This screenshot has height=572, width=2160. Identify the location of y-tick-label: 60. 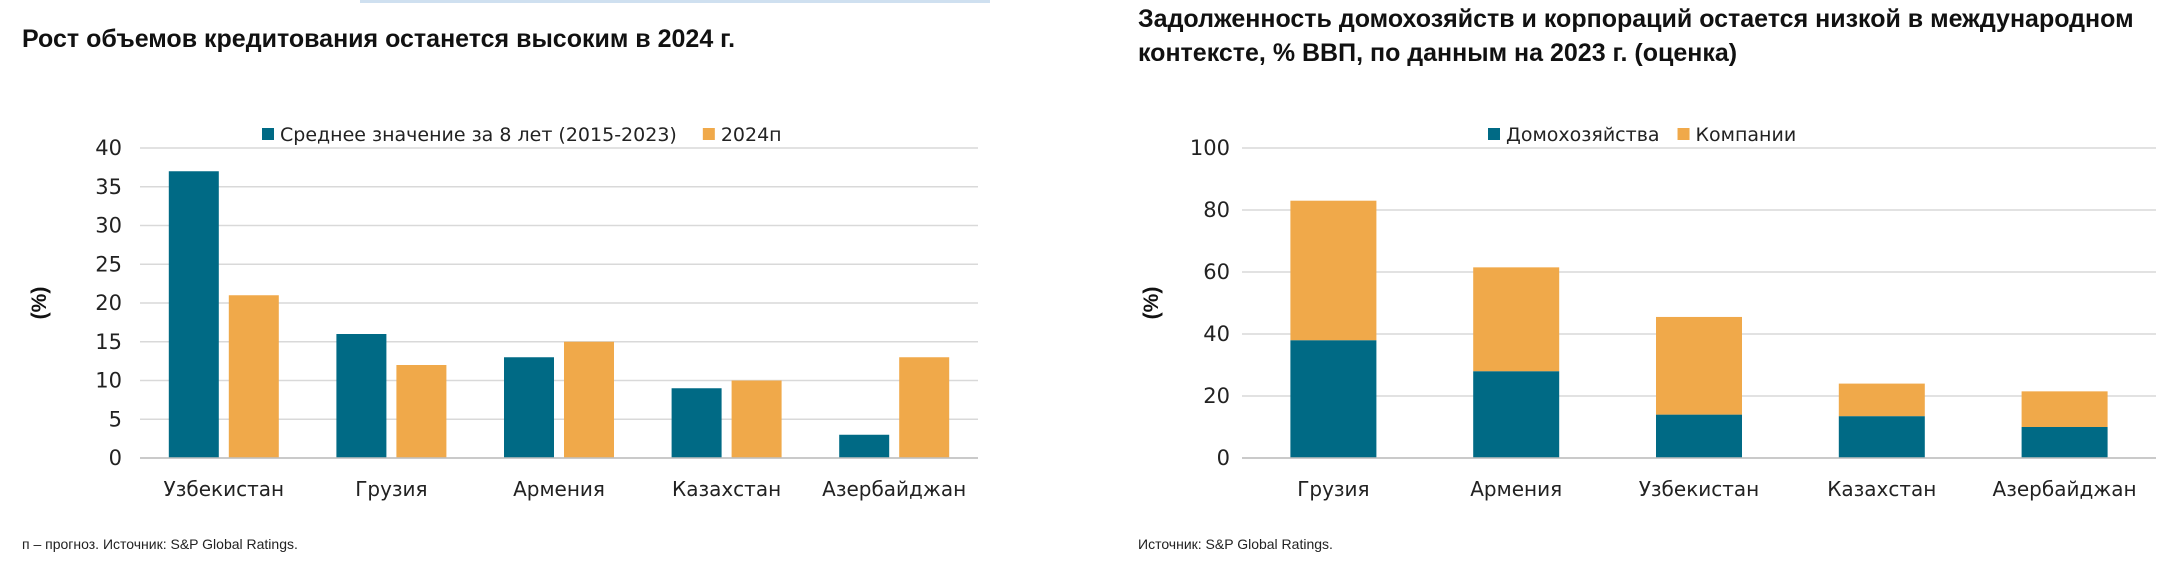
(1216, 272).